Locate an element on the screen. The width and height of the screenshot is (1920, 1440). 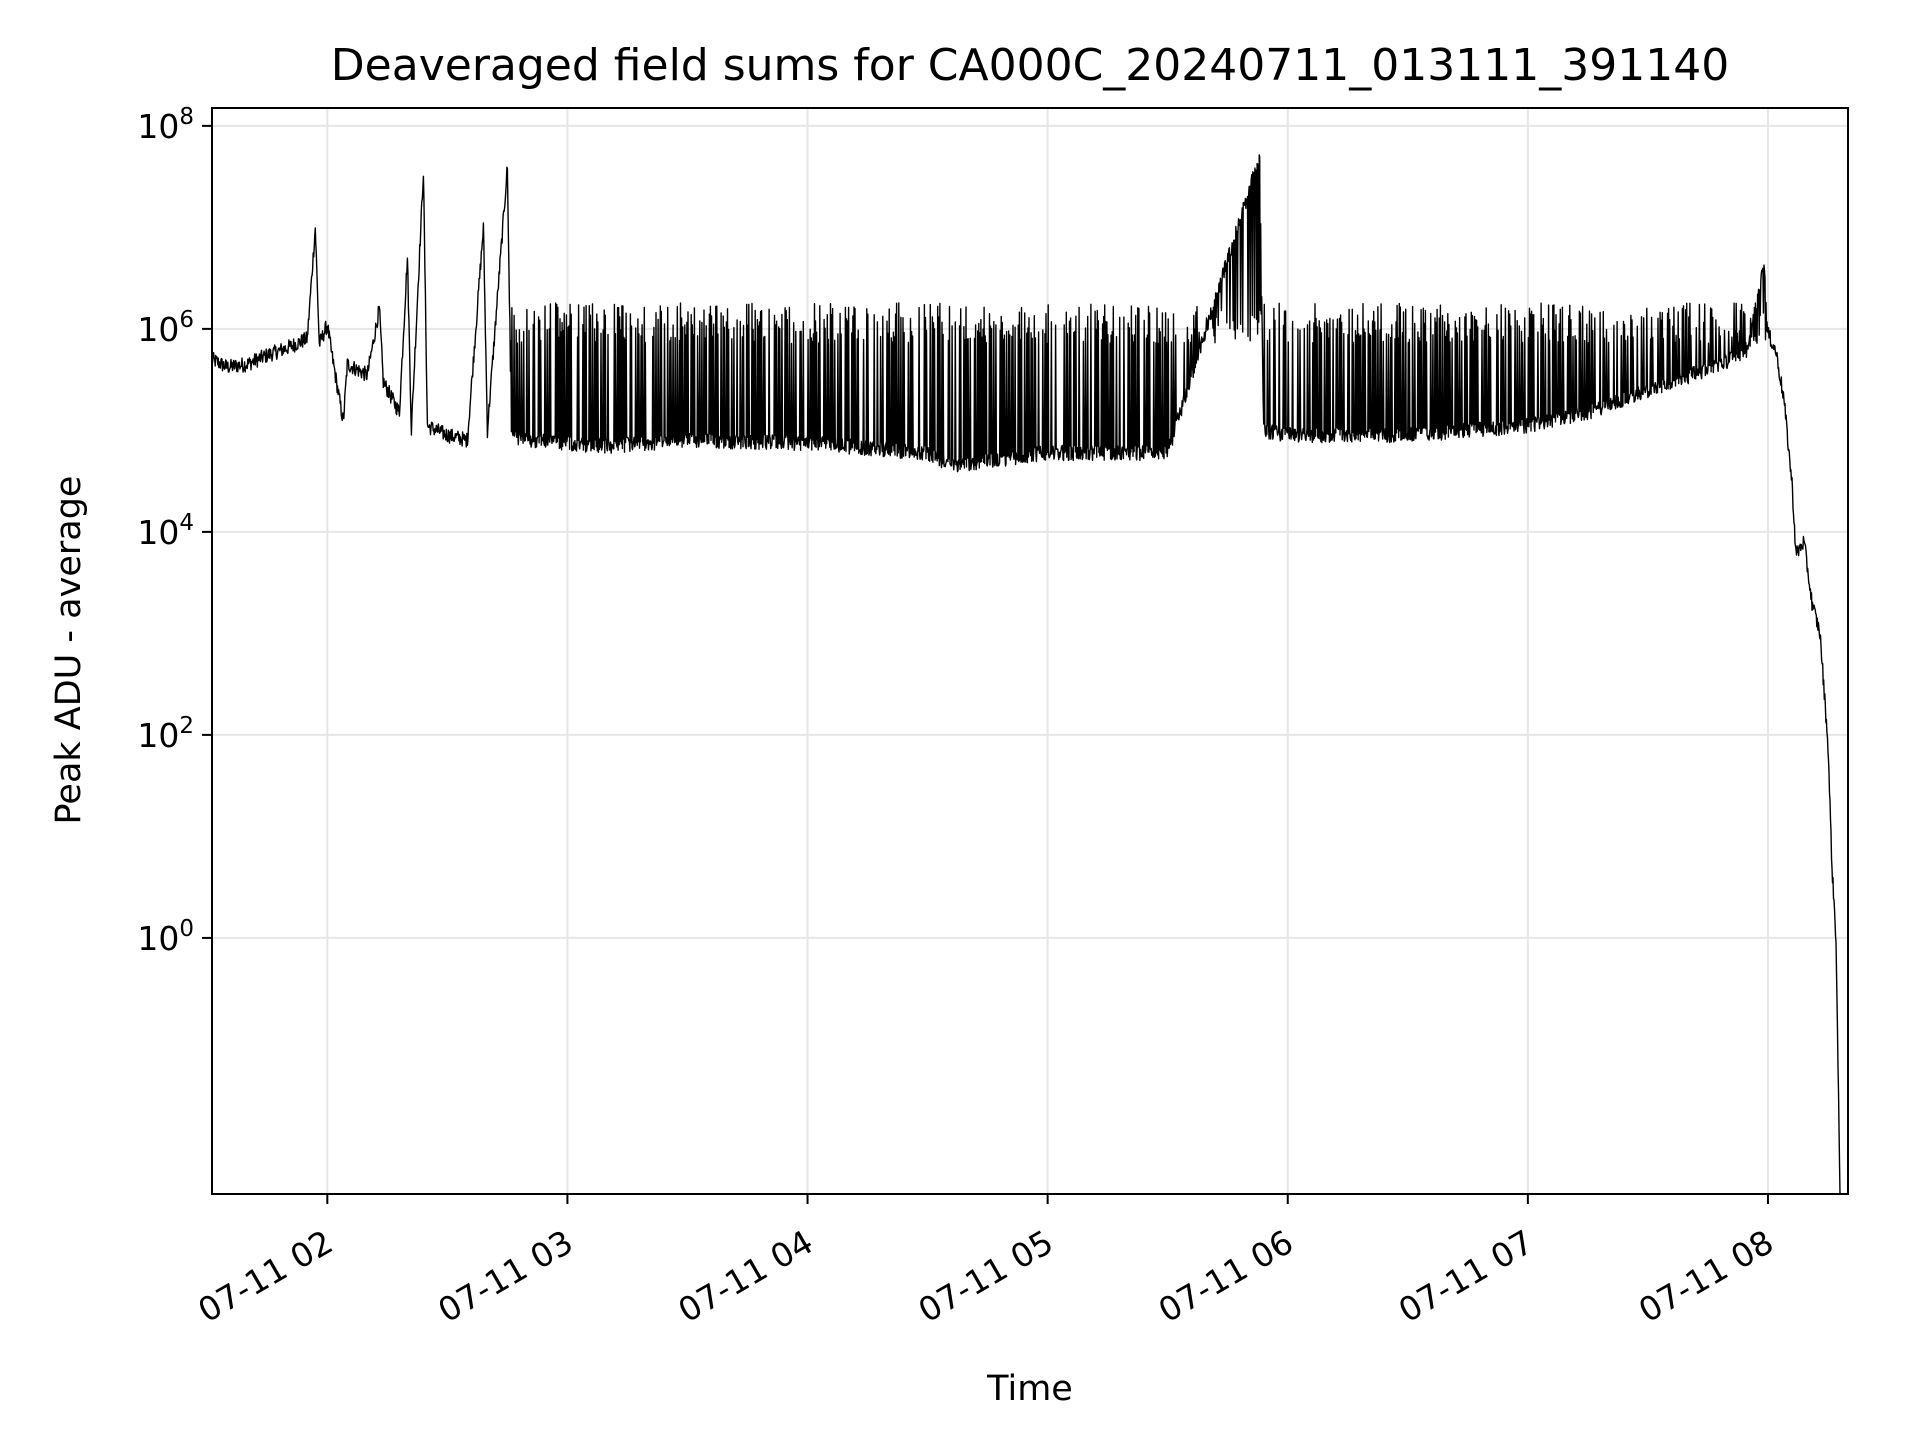
y-axis-title: Peak ADU - average is located at coordinates (69, 650).